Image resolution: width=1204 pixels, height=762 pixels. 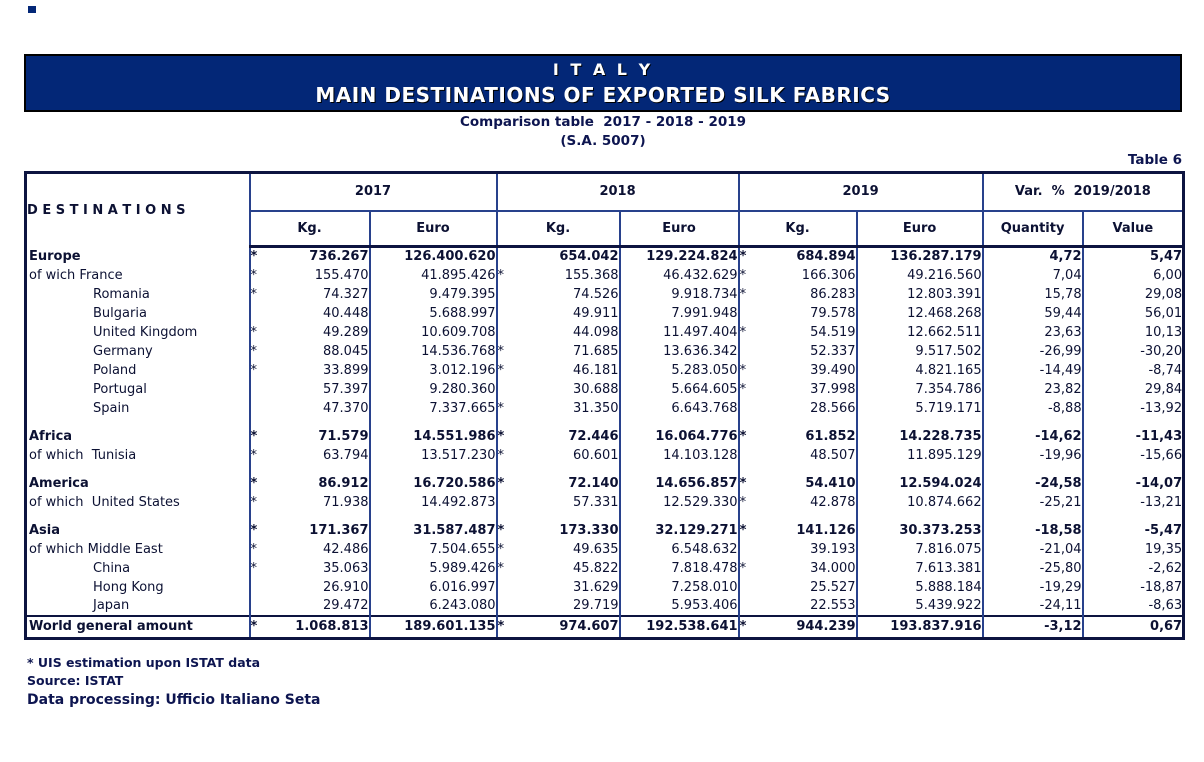 I want to click on euro-header-2017: Euro, so click(x=432, y=229).